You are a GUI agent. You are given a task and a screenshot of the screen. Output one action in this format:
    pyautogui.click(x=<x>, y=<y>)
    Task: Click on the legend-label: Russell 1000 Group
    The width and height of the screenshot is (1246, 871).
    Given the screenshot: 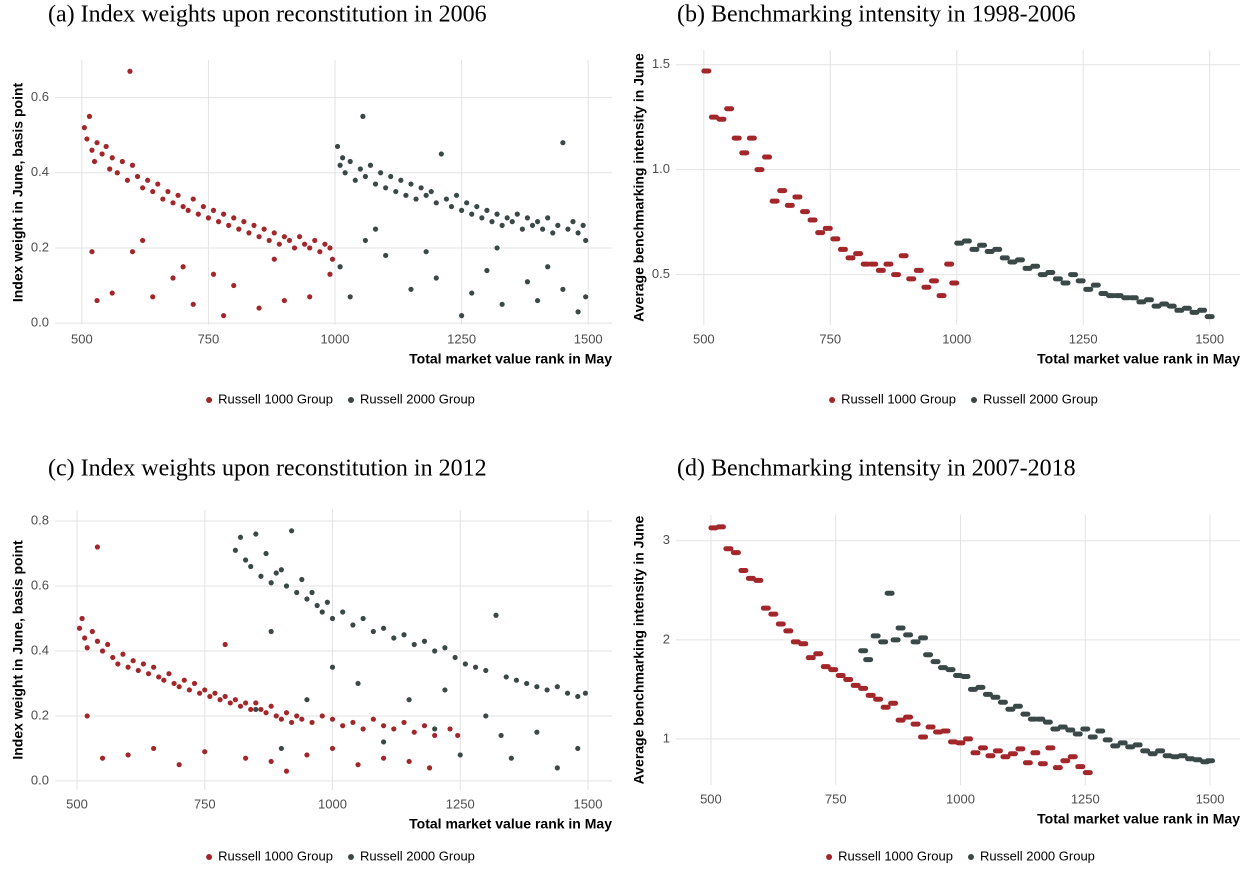 What is the action you would take?
    pyautogui.click(x=275, y=398)
    